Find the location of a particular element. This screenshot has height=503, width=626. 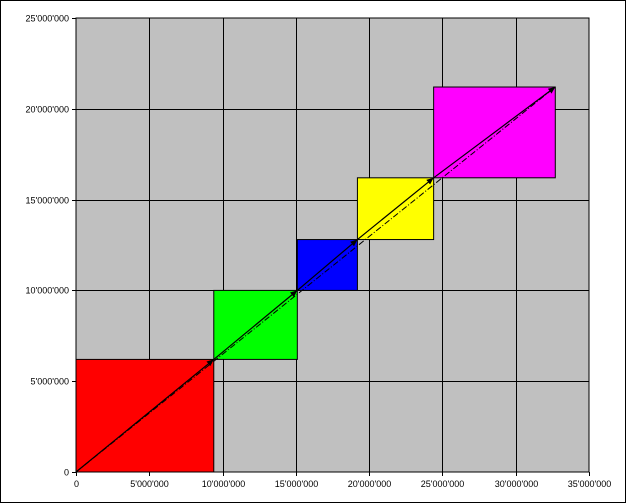

x-tick-label: 35'000'000 is located at coordinates (589, 484).